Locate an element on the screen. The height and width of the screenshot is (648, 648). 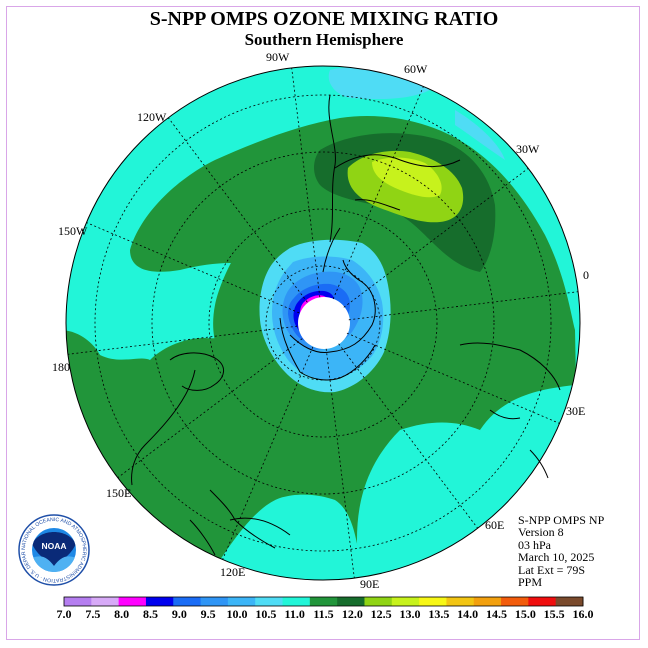
colorbar-outline is located at coordinates (323, 601).